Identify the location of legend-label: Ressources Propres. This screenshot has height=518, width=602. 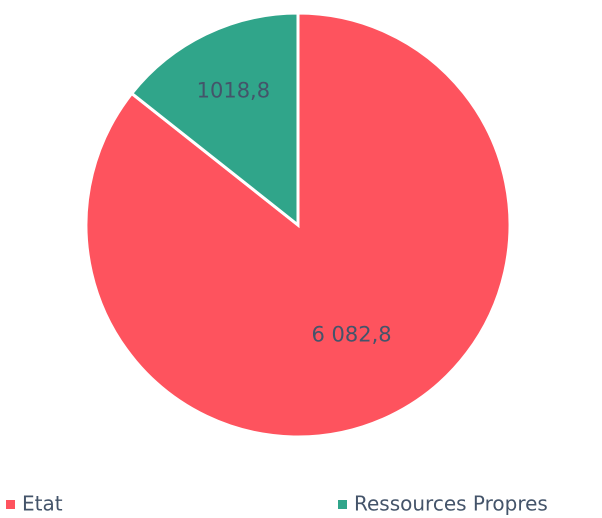
(451, 504).